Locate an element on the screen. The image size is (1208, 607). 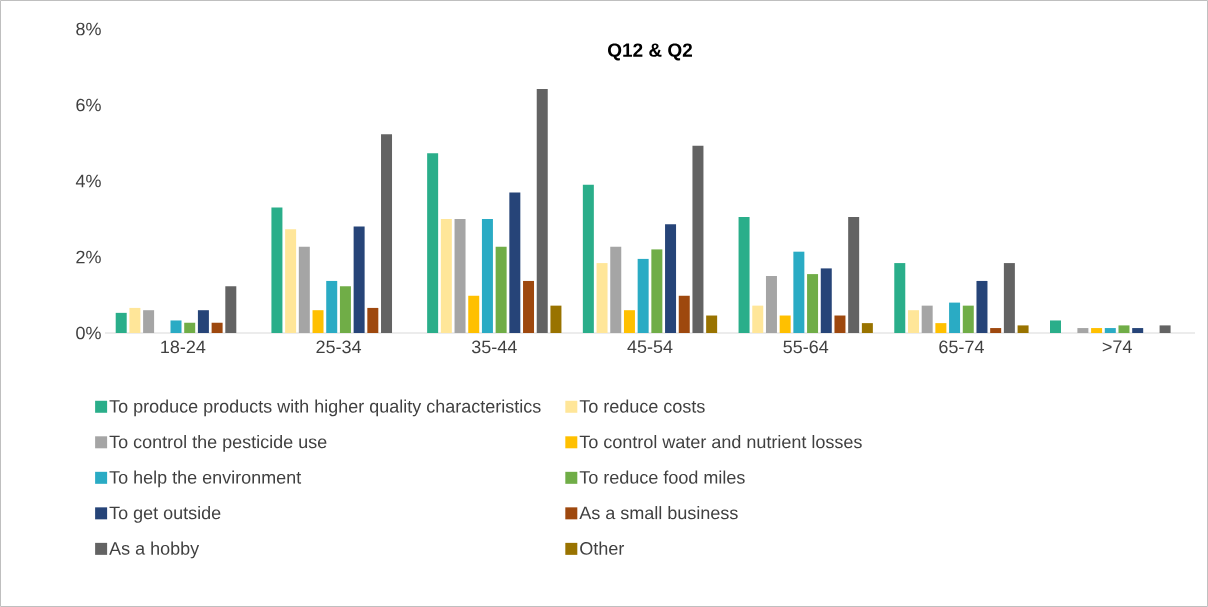
legend-label: To control water and nutrient losses is located at coordinates (720, 442).